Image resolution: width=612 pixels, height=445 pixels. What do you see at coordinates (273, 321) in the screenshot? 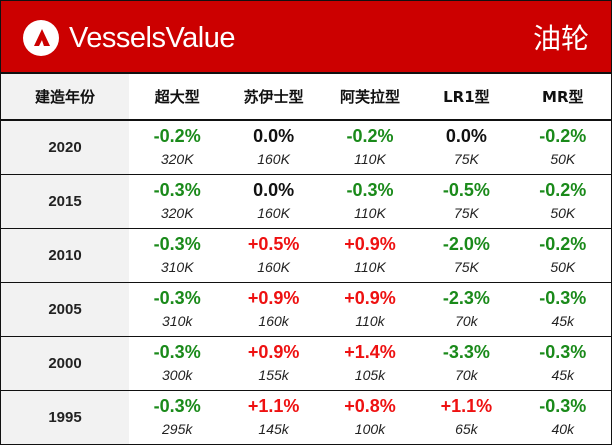
I see `vessel-value: 160k` at bounding box center [273, 321].